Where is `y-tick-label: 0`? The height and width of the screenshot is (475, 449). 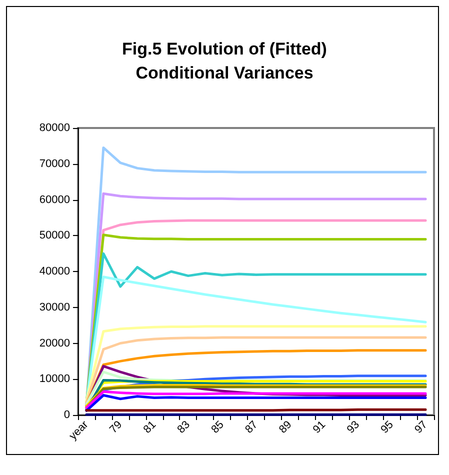 y-tick-label: 0 is located at coordinates (67, 415).